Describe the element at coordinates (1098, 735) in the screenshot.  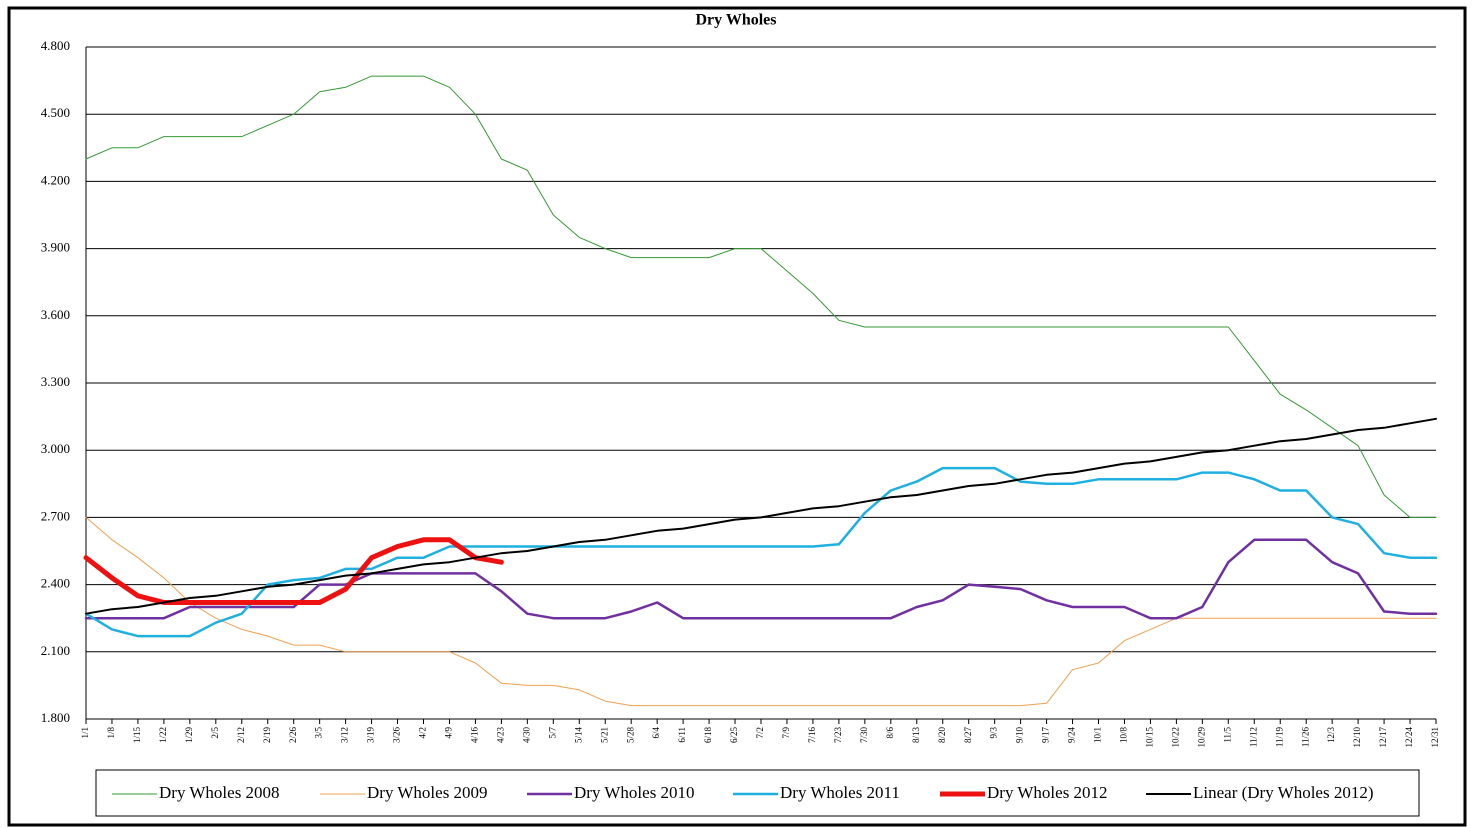
I see `x-tick-label: 10/1` at that location.